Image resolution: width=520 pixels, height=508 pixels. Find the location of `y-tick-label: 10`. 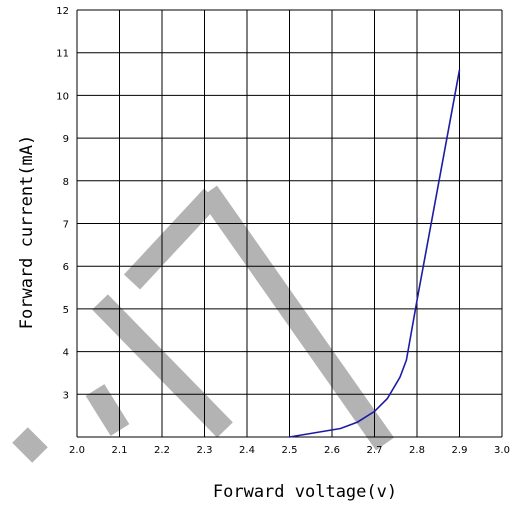

y-tick-label: 10 is located at coordinates (62, 96).